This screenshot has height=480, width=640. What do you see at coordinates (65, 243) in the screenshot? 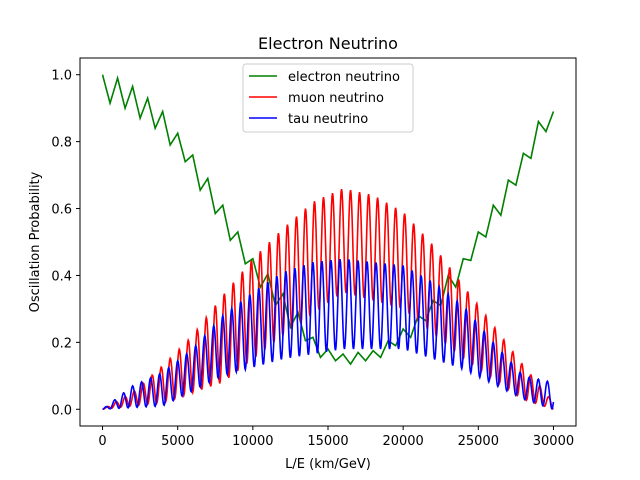
I see `y-axis: 0.0 0.2 0.4 0.6 0.8 1.0` at bounding box center [65, 243].